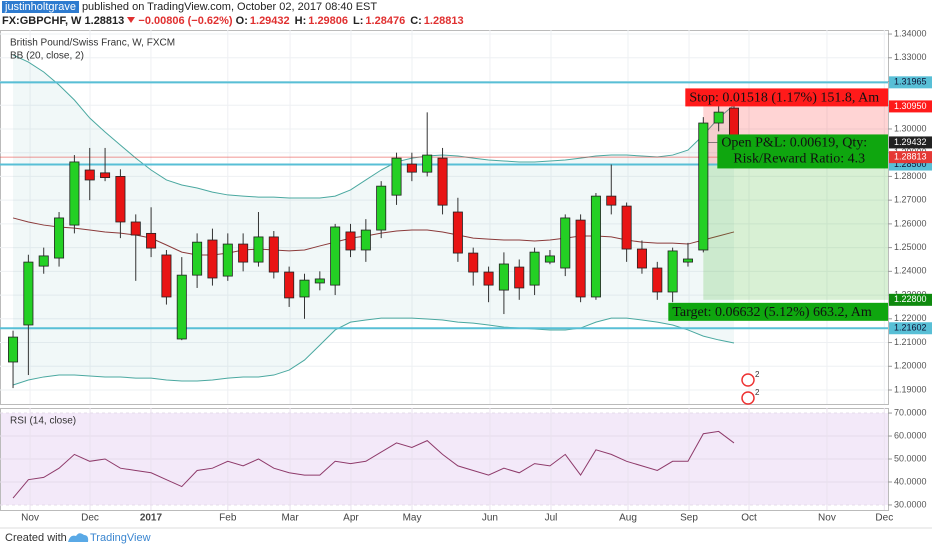  I want to click on y-tick-label: 60.0000, so click(910, 435).